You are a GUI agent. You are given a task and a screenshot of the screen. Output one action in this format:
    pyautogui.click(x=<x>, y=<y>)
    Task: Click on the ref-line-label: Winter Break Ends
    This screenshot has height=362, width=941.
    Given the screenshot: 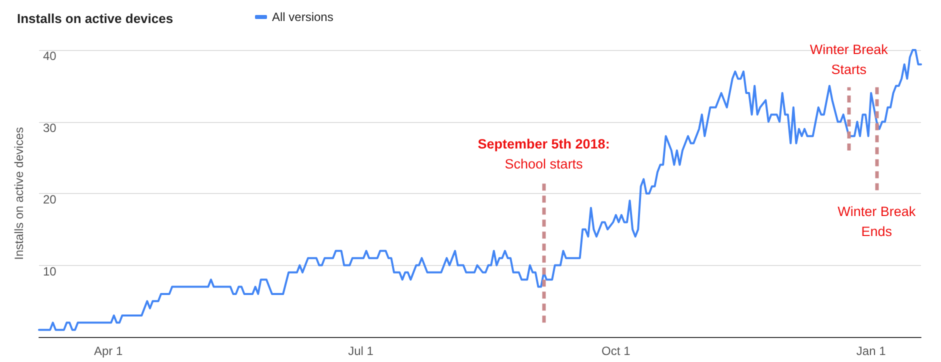 What is the action you would take?
    pyautogui.click(x=877, y=221)
    